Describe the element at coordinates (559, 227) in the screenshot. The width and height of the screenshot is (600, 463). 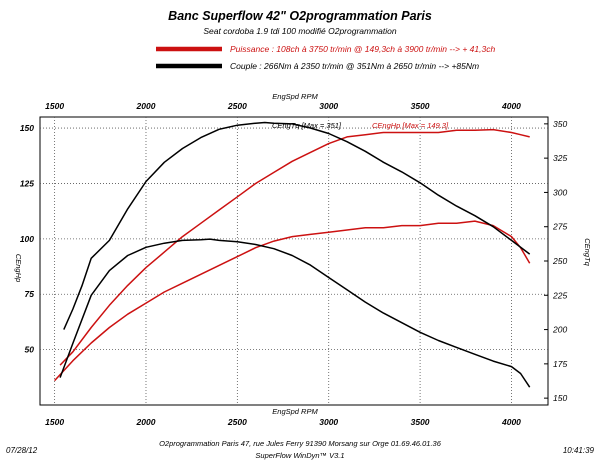
I see `y-tick-label-right: 275` at that location.